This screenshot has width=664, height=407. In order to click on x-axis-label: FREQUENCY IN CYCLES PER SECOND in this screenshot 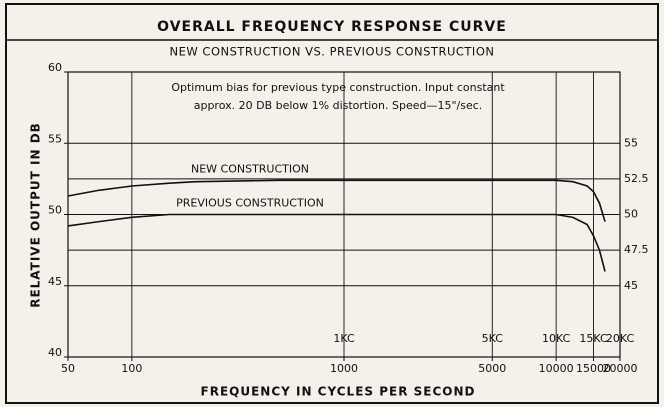, I will do `click(338, 392)`.